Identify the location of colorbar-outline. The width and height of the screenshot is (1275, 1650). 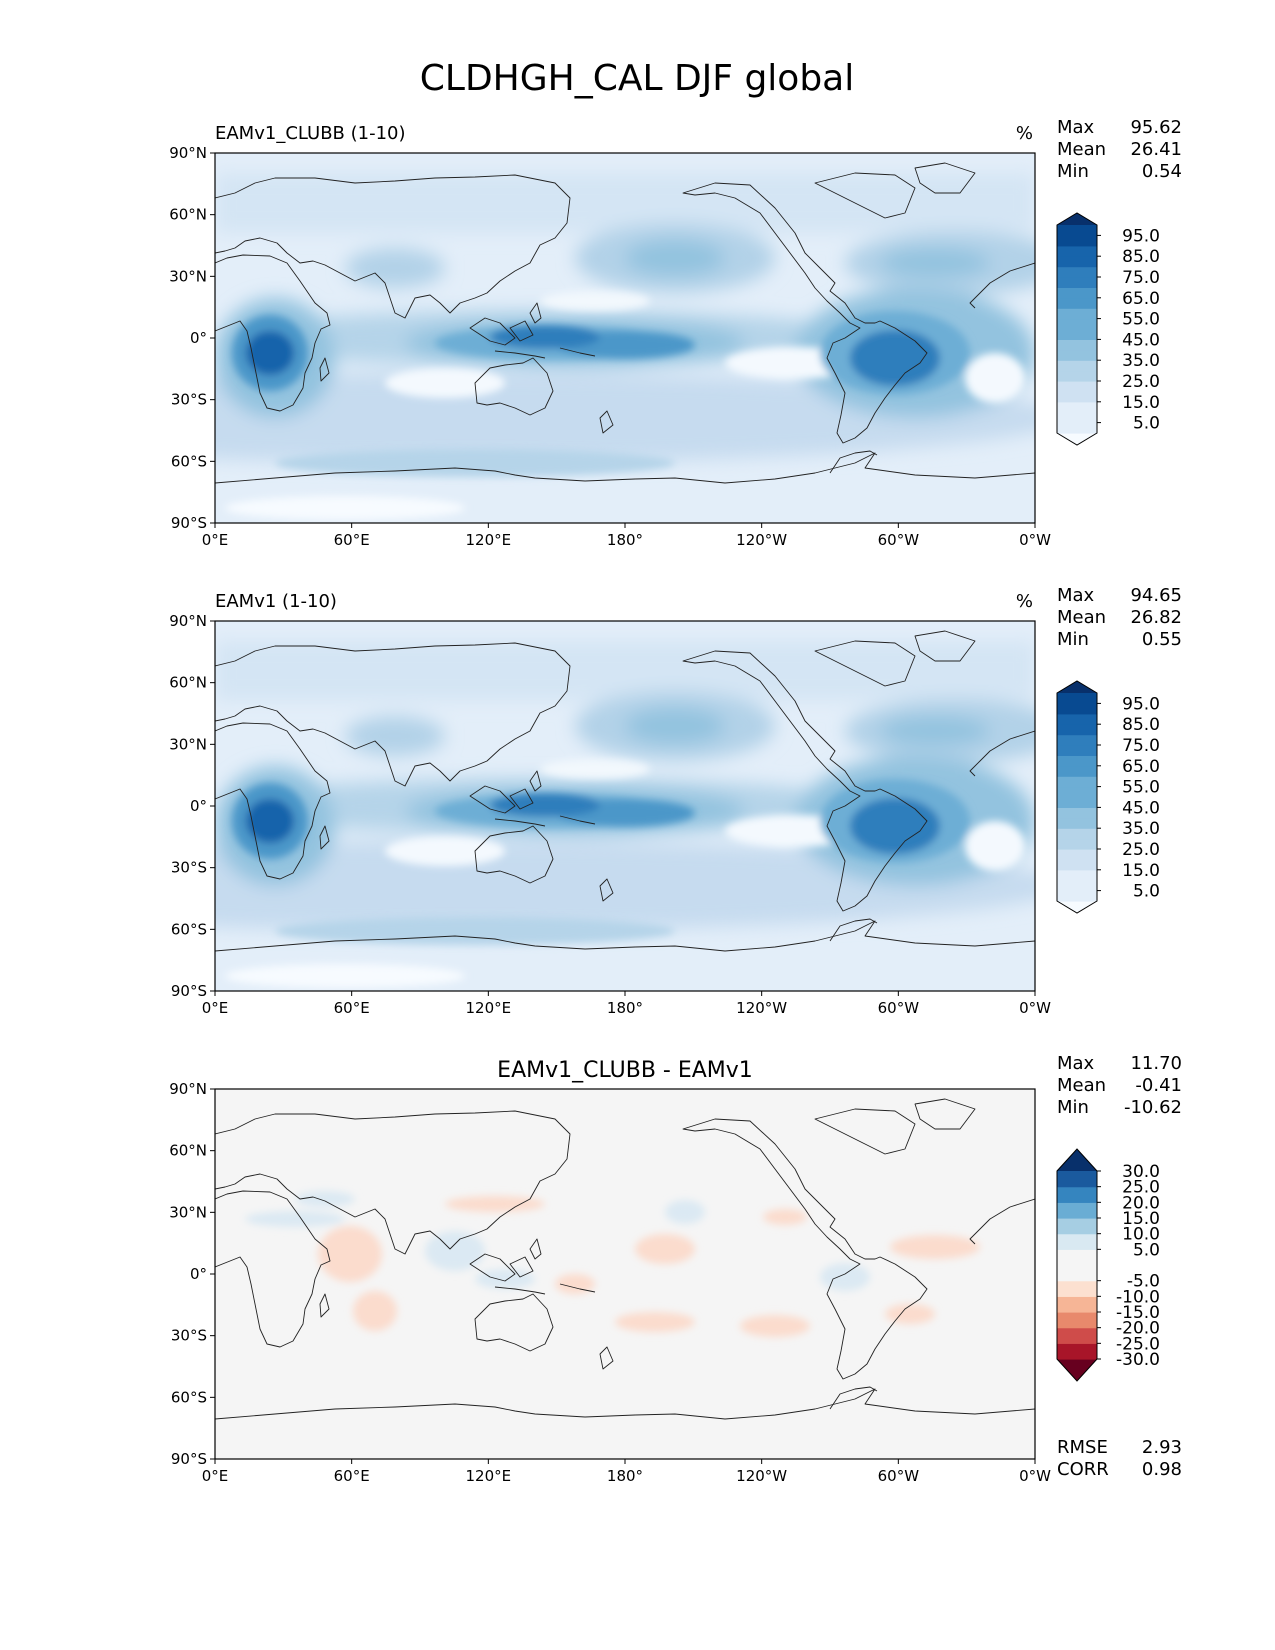
(1077, 797).